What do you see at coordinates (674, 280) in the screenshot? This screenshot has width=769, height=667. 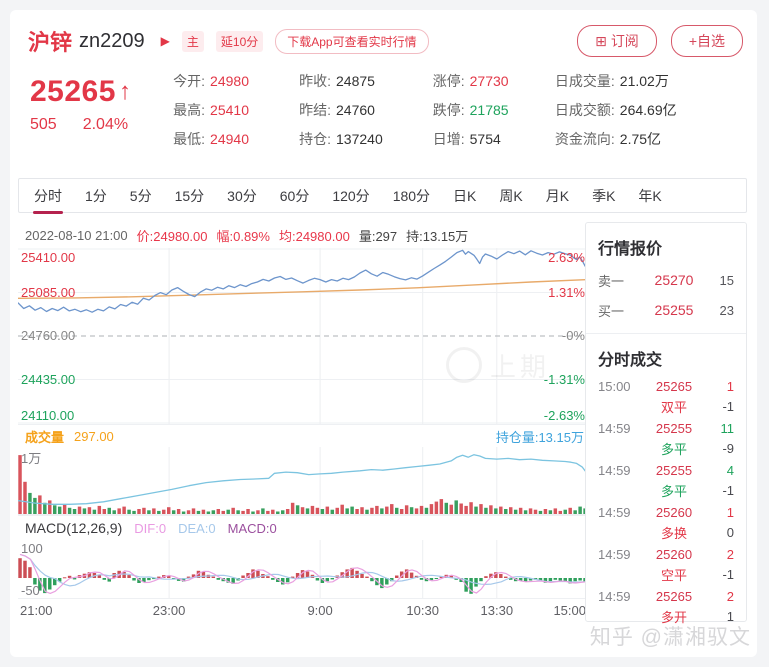 I see `quote-price: 25270` at bounding box center [674, 280].